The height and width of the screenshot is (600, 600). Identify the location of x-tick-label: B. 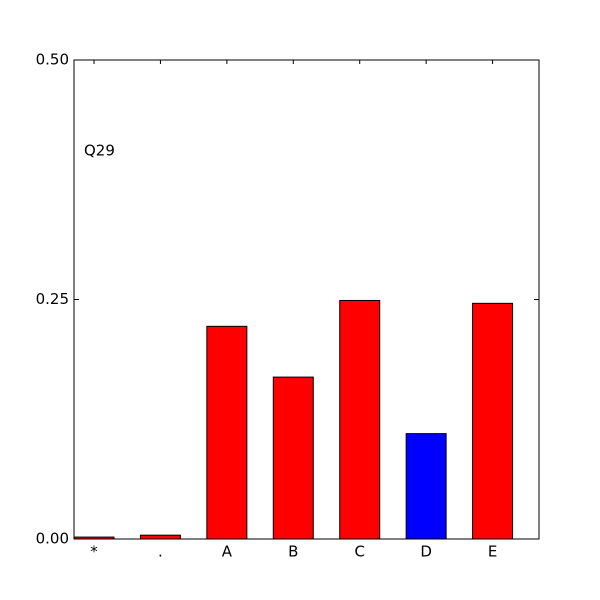
(293, 552).